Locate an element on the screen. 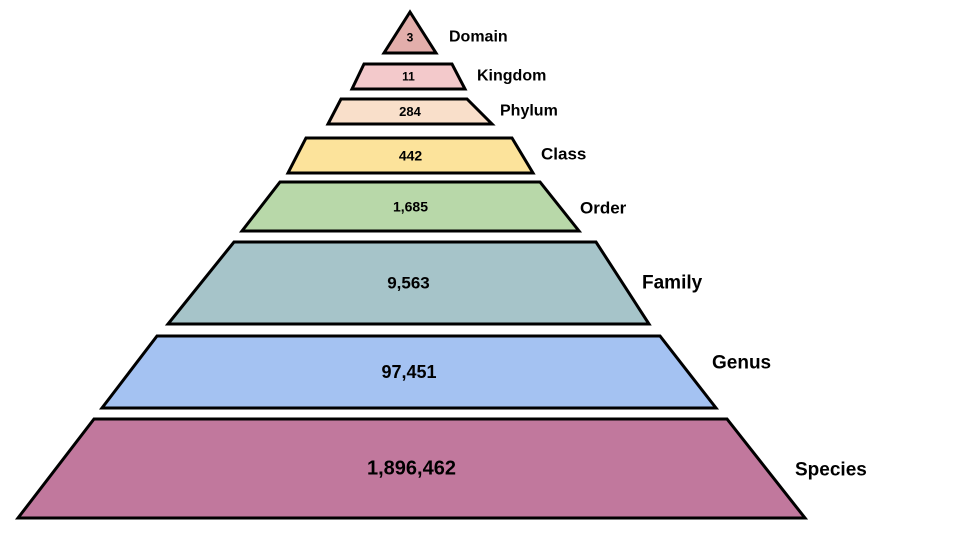  tier-species-label: Species is located at coordinates (831, 470).